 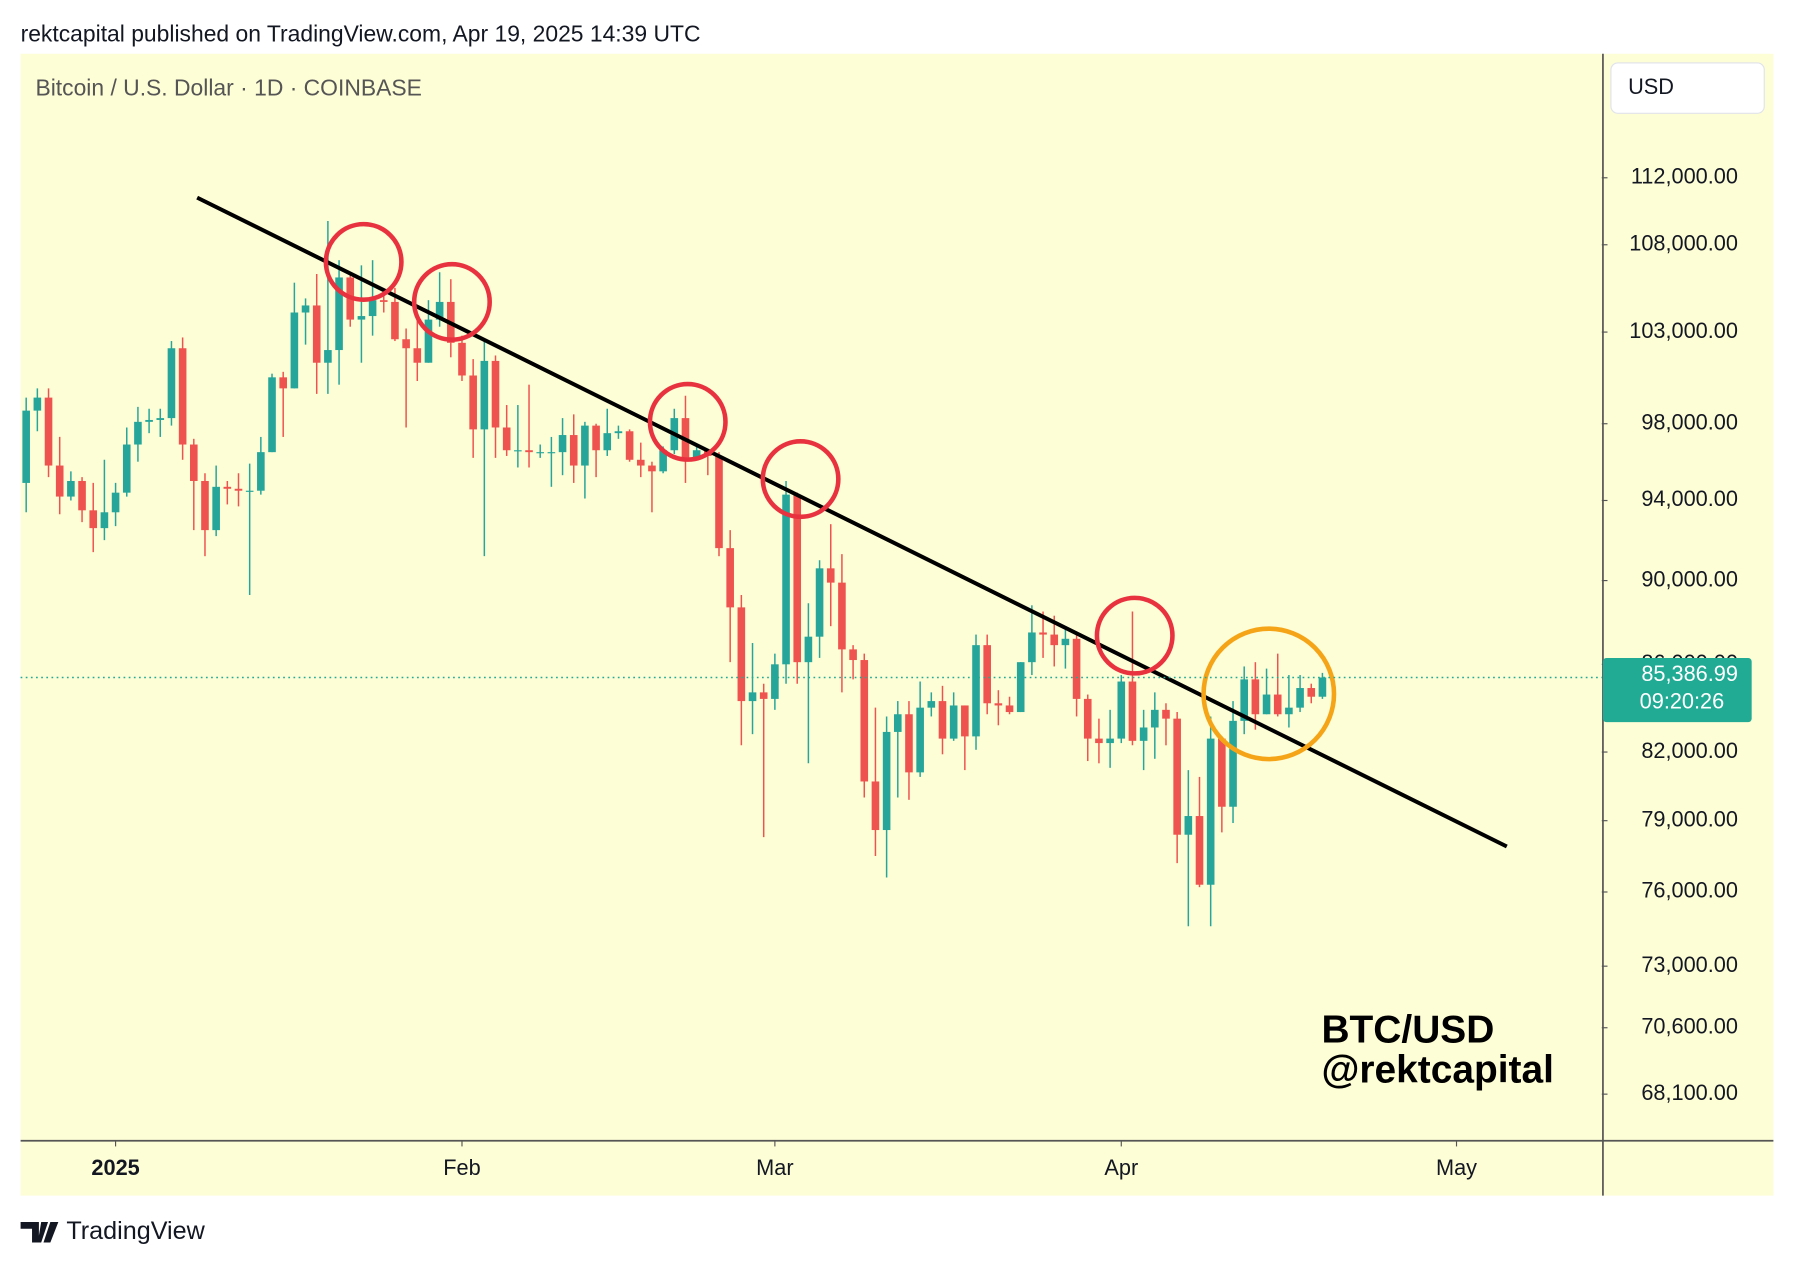 What do you see at coordinates (1689, 964) in the screenshot?
I see `y-tick-label: 73,000.00` at bounding box center [1689, 964].